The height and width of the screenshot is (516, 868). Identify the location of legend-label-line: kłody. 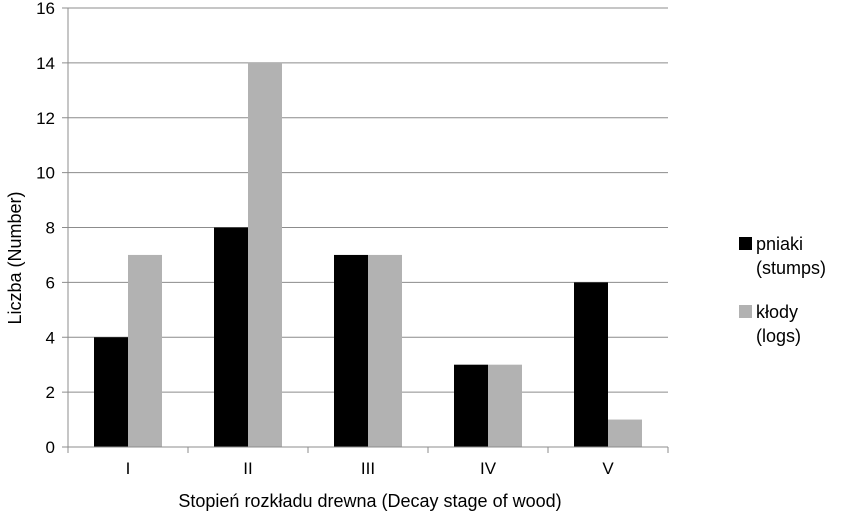
(777, 312).